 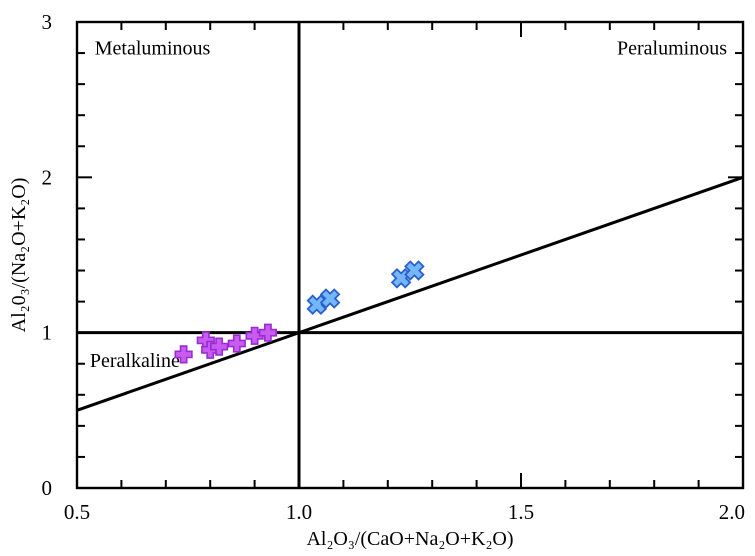 I want to click on y-tick-label: 0, so click(x=47, y=488).